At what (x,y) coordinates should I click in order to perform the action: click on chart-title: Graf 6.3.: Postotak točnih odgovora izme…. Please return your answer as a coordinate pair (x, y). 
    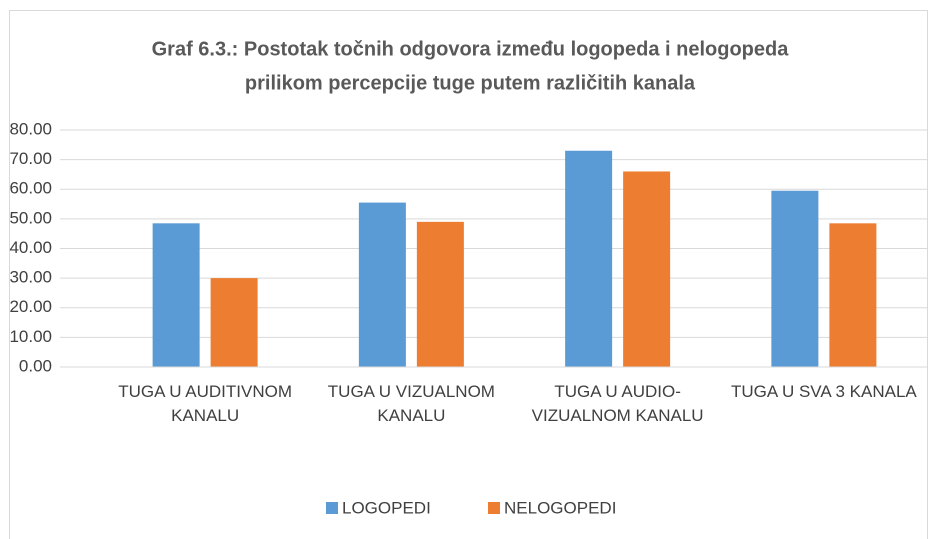
    Looking at the image, I should click on (471, 49).